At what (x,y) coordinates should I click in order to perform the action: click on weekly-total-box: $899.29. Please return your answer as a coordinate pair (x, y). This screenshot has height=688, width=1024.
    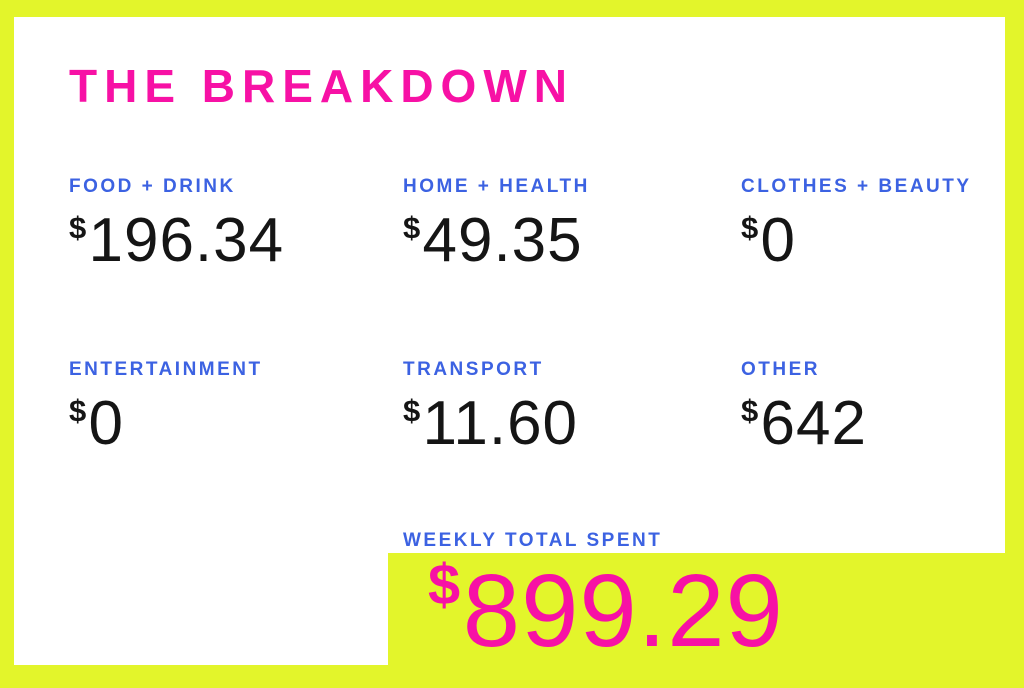
    Looking at the image, I should click on (706, 620).